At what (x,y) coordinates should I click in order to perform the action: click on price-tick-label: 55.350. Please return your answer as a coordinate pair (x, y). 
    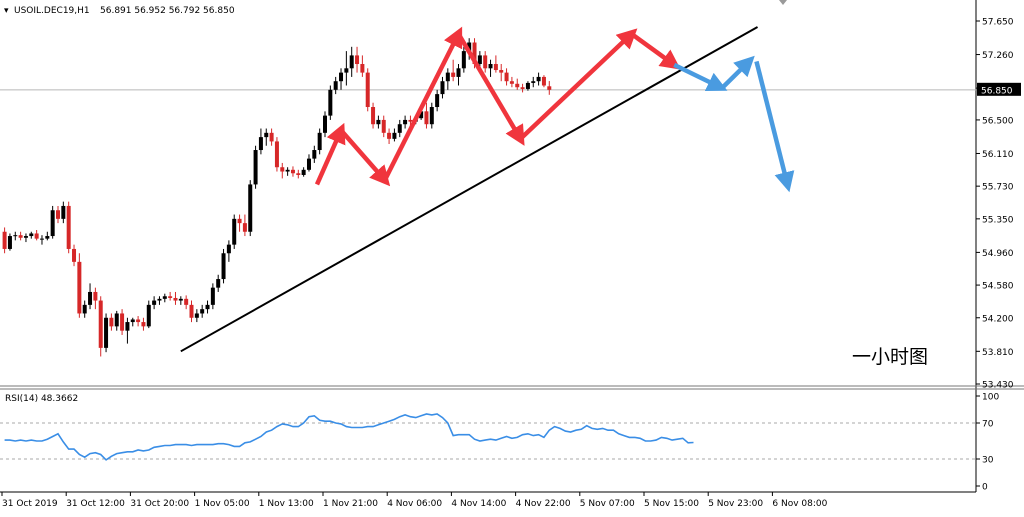
    Looking at the image, I should click on (998, 220).